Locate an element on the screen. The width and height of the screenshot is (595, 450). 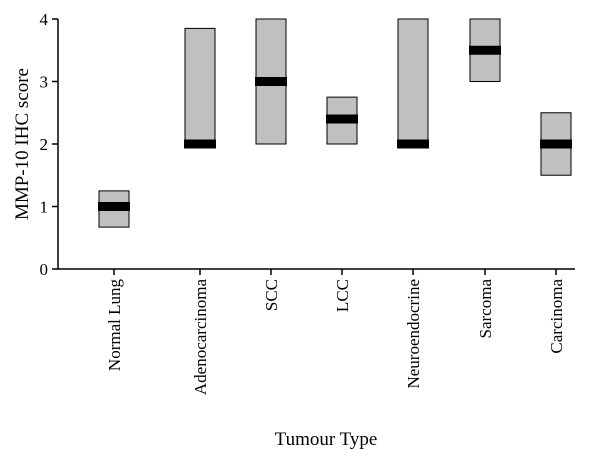
x-tick-label: Carcinoma is located at coordinates (556, 316).